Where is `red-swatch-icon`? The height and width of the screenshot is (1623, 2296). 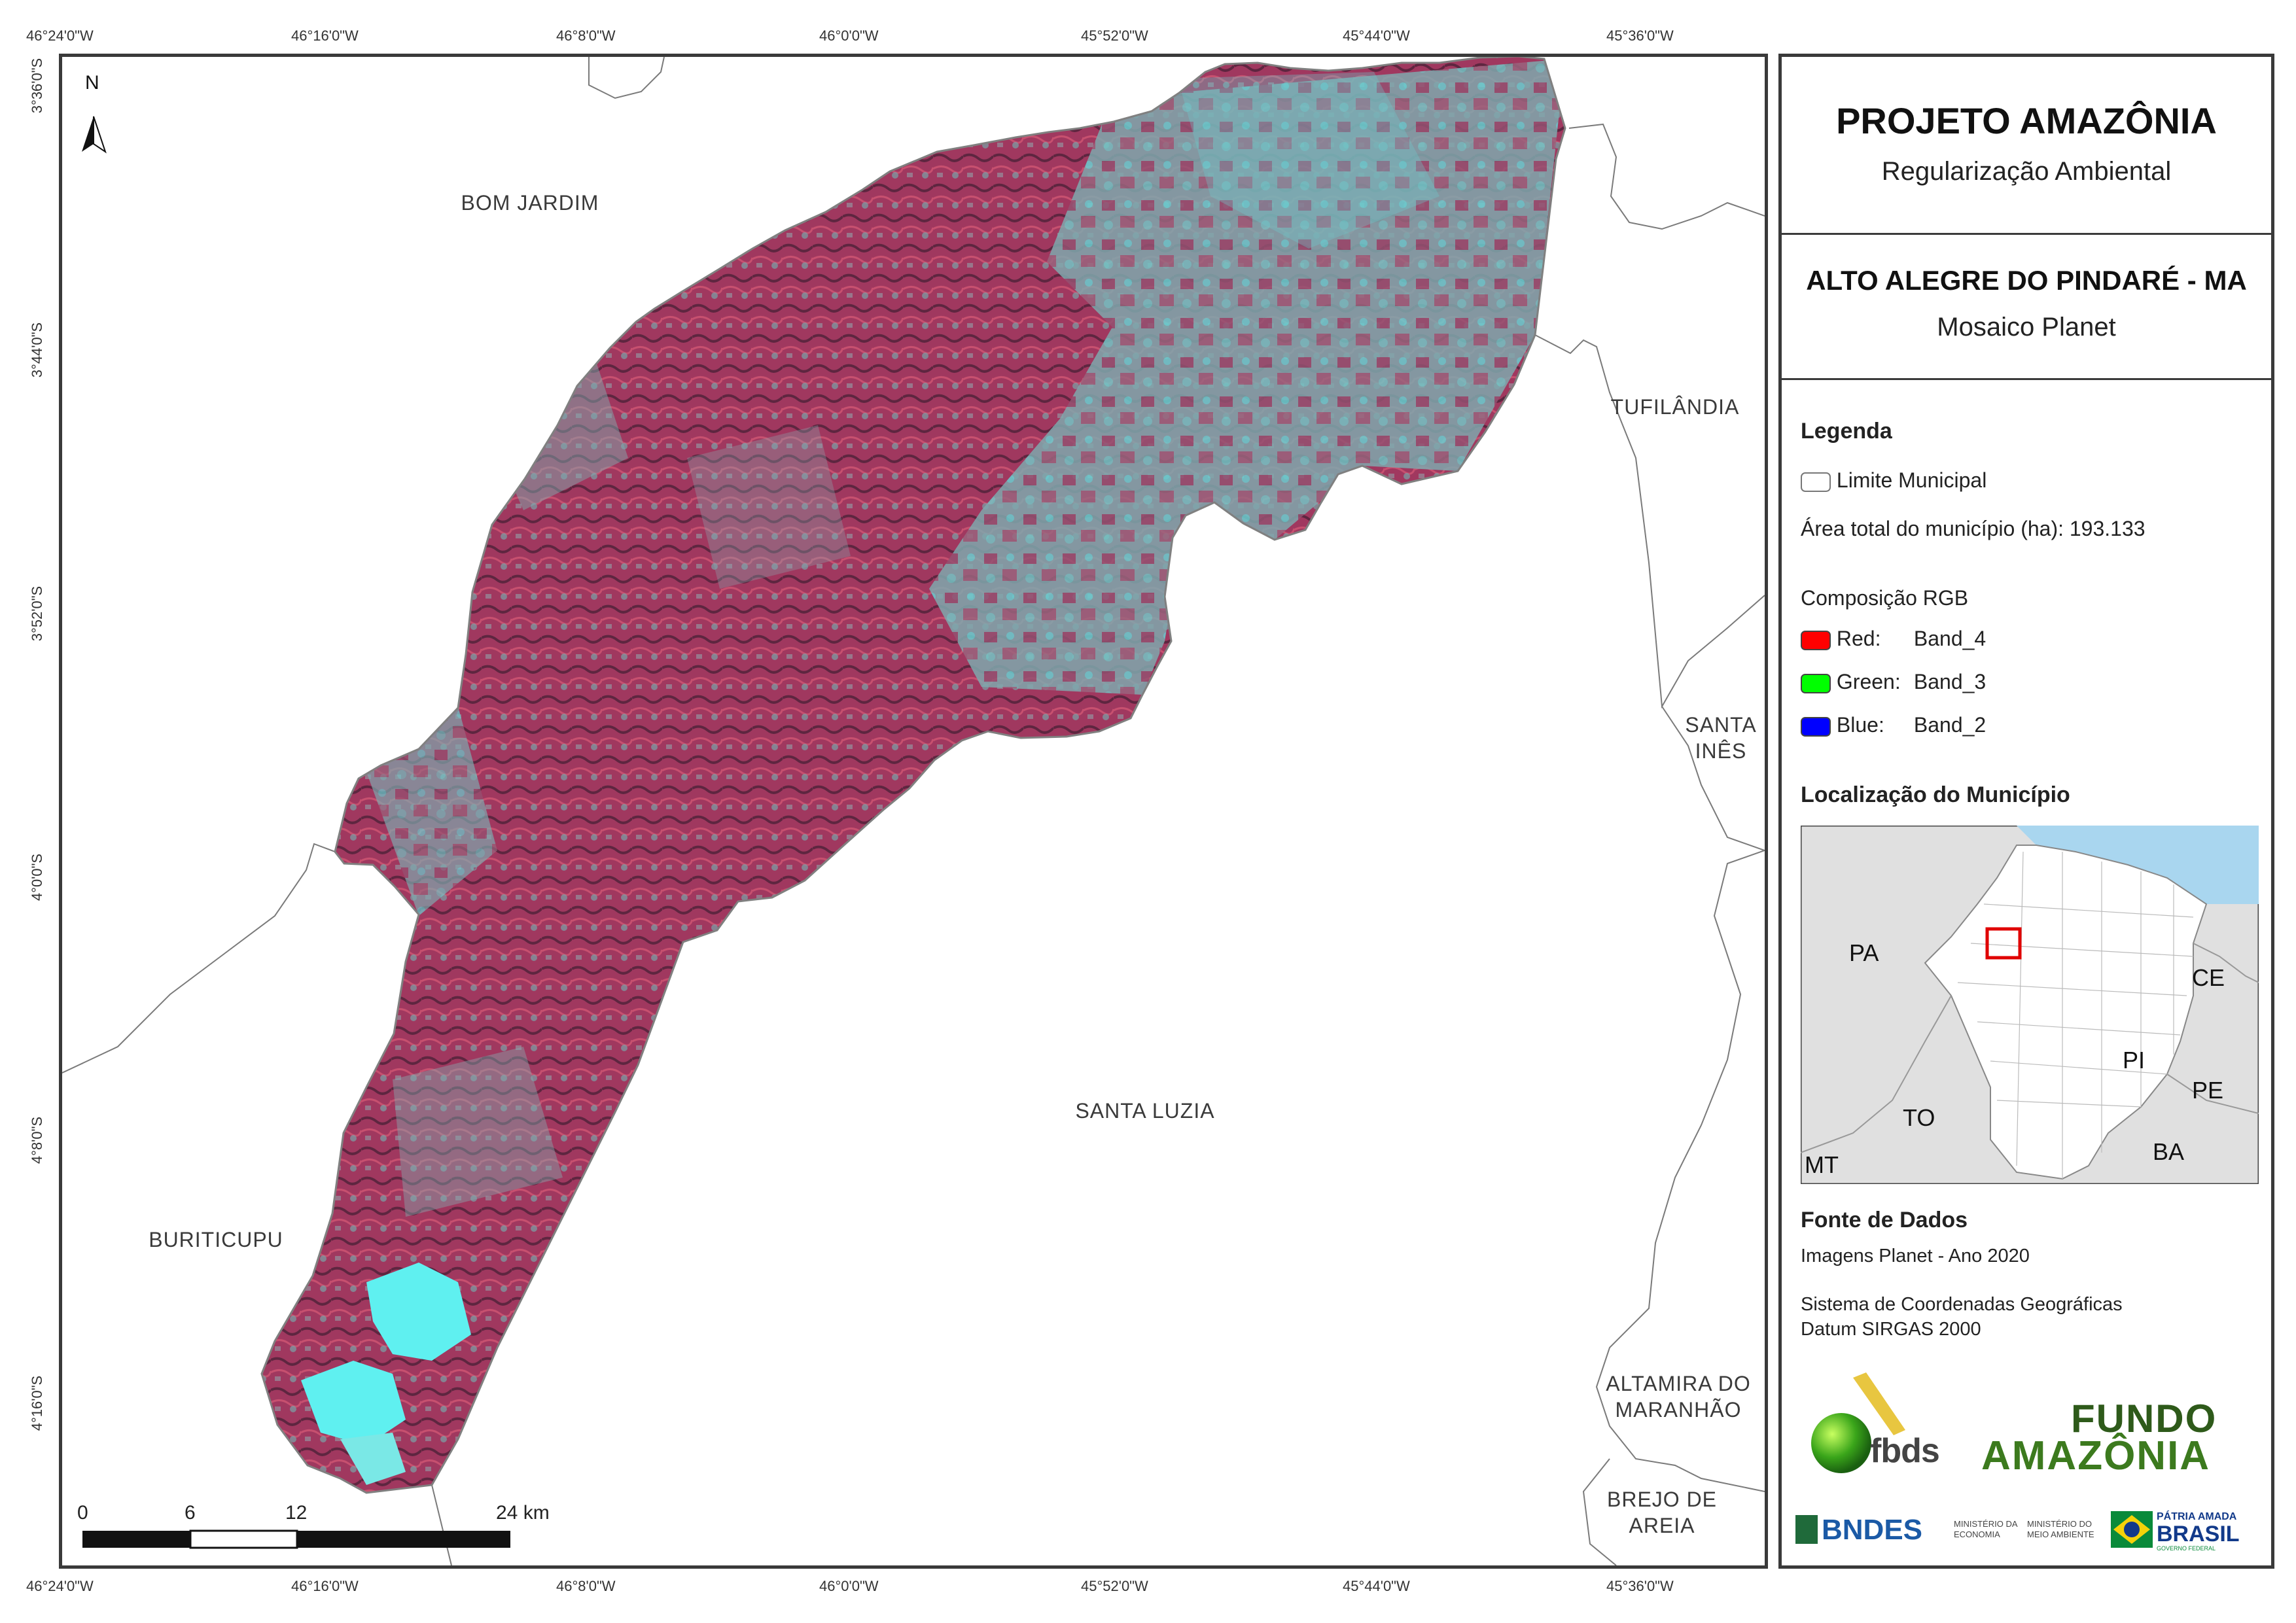 red-swatch-icon is located at coordinates (1816, 640).